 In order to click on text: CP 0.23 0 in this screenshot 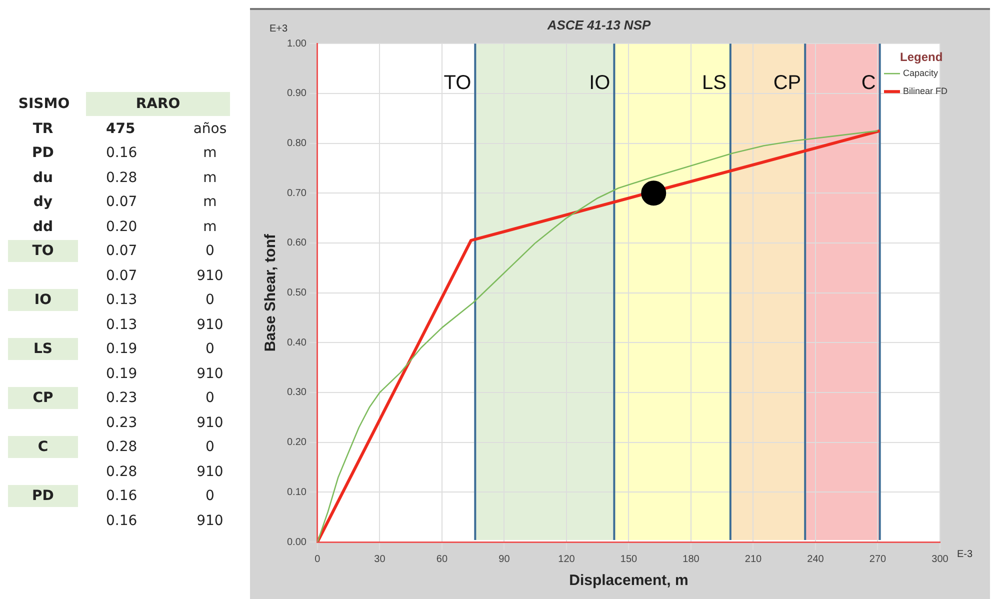, I will do `click(123, 398)`.